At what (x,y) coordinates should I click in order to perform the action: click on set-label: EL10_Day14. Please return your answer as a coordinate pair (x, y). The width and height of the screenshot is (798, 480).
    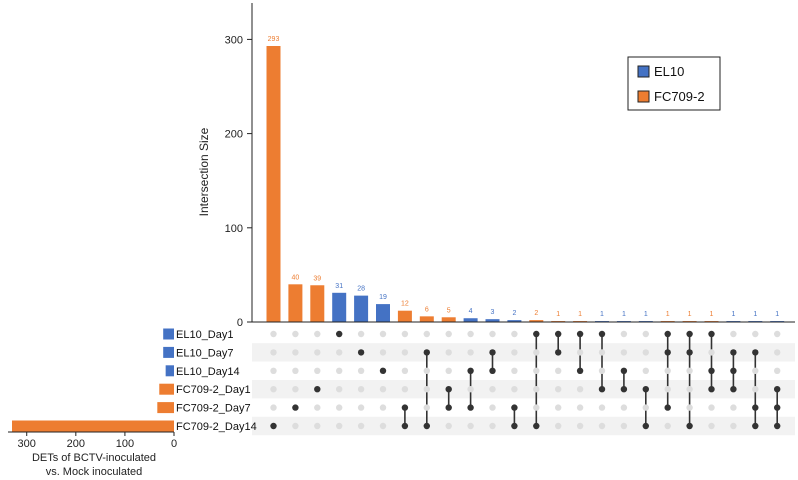
    Looking at the image, I should click on (208, 372).